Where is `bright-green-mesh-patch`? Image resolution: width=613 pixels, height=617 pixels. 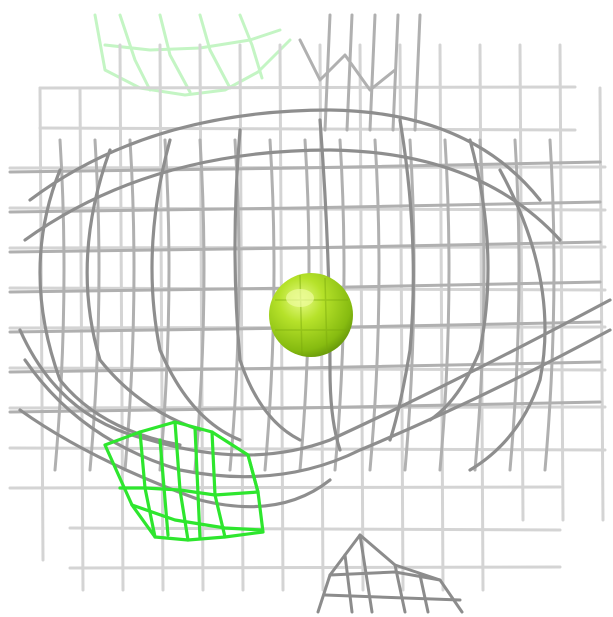 bright-green-mesh-patch is located at coordinates (184, 481).